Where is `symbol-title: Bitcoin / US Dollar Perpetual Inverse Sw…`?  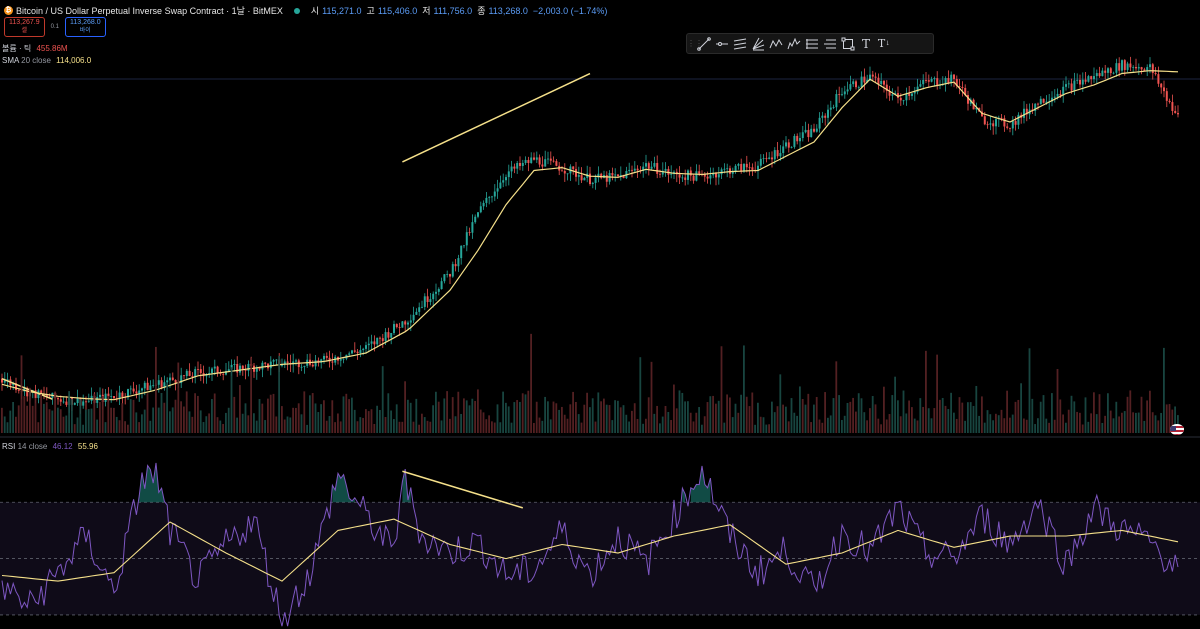 symbol-title: Bitcoin / US Dollar Perpetual Inverse Sw… is located at coordinates (149, 11).